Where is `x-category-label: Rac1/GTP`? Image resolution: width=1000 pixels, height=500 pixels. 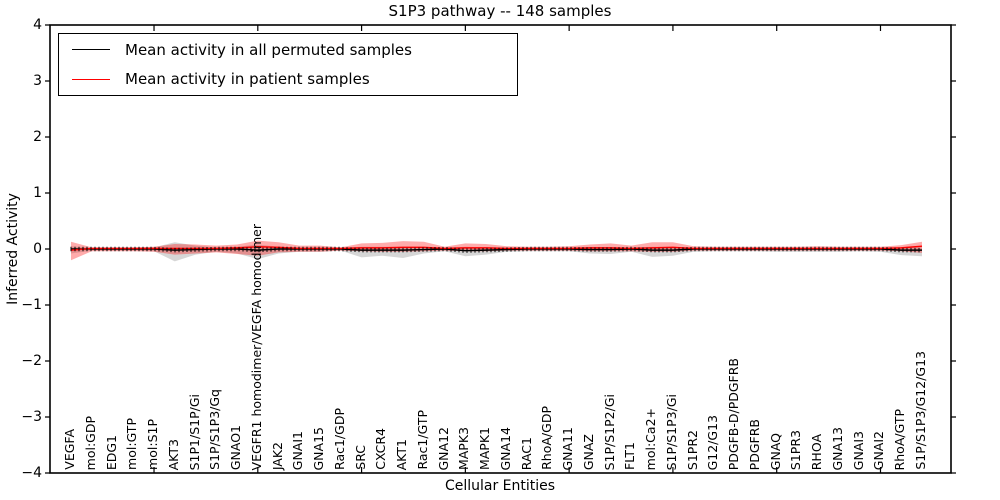 x-category-label: Rac1/GTP is located at coordinates (422, 440).